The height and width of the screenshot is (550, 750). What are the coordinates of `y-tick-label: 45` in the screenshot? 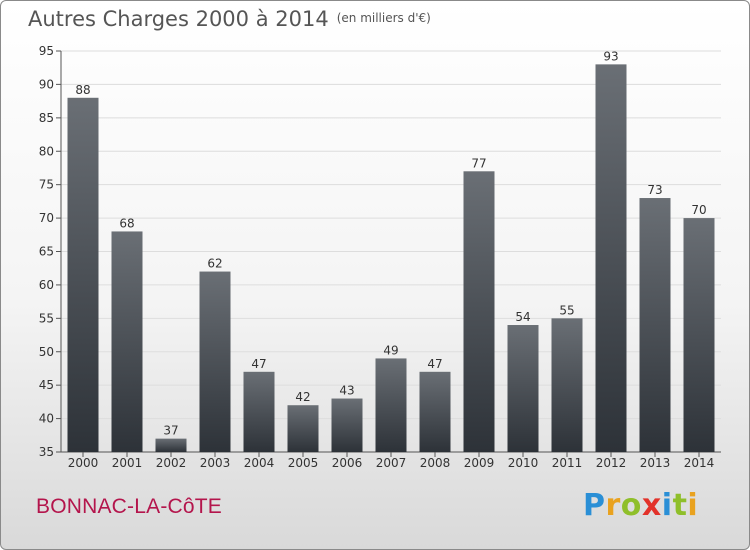 It's located at (46, 385).